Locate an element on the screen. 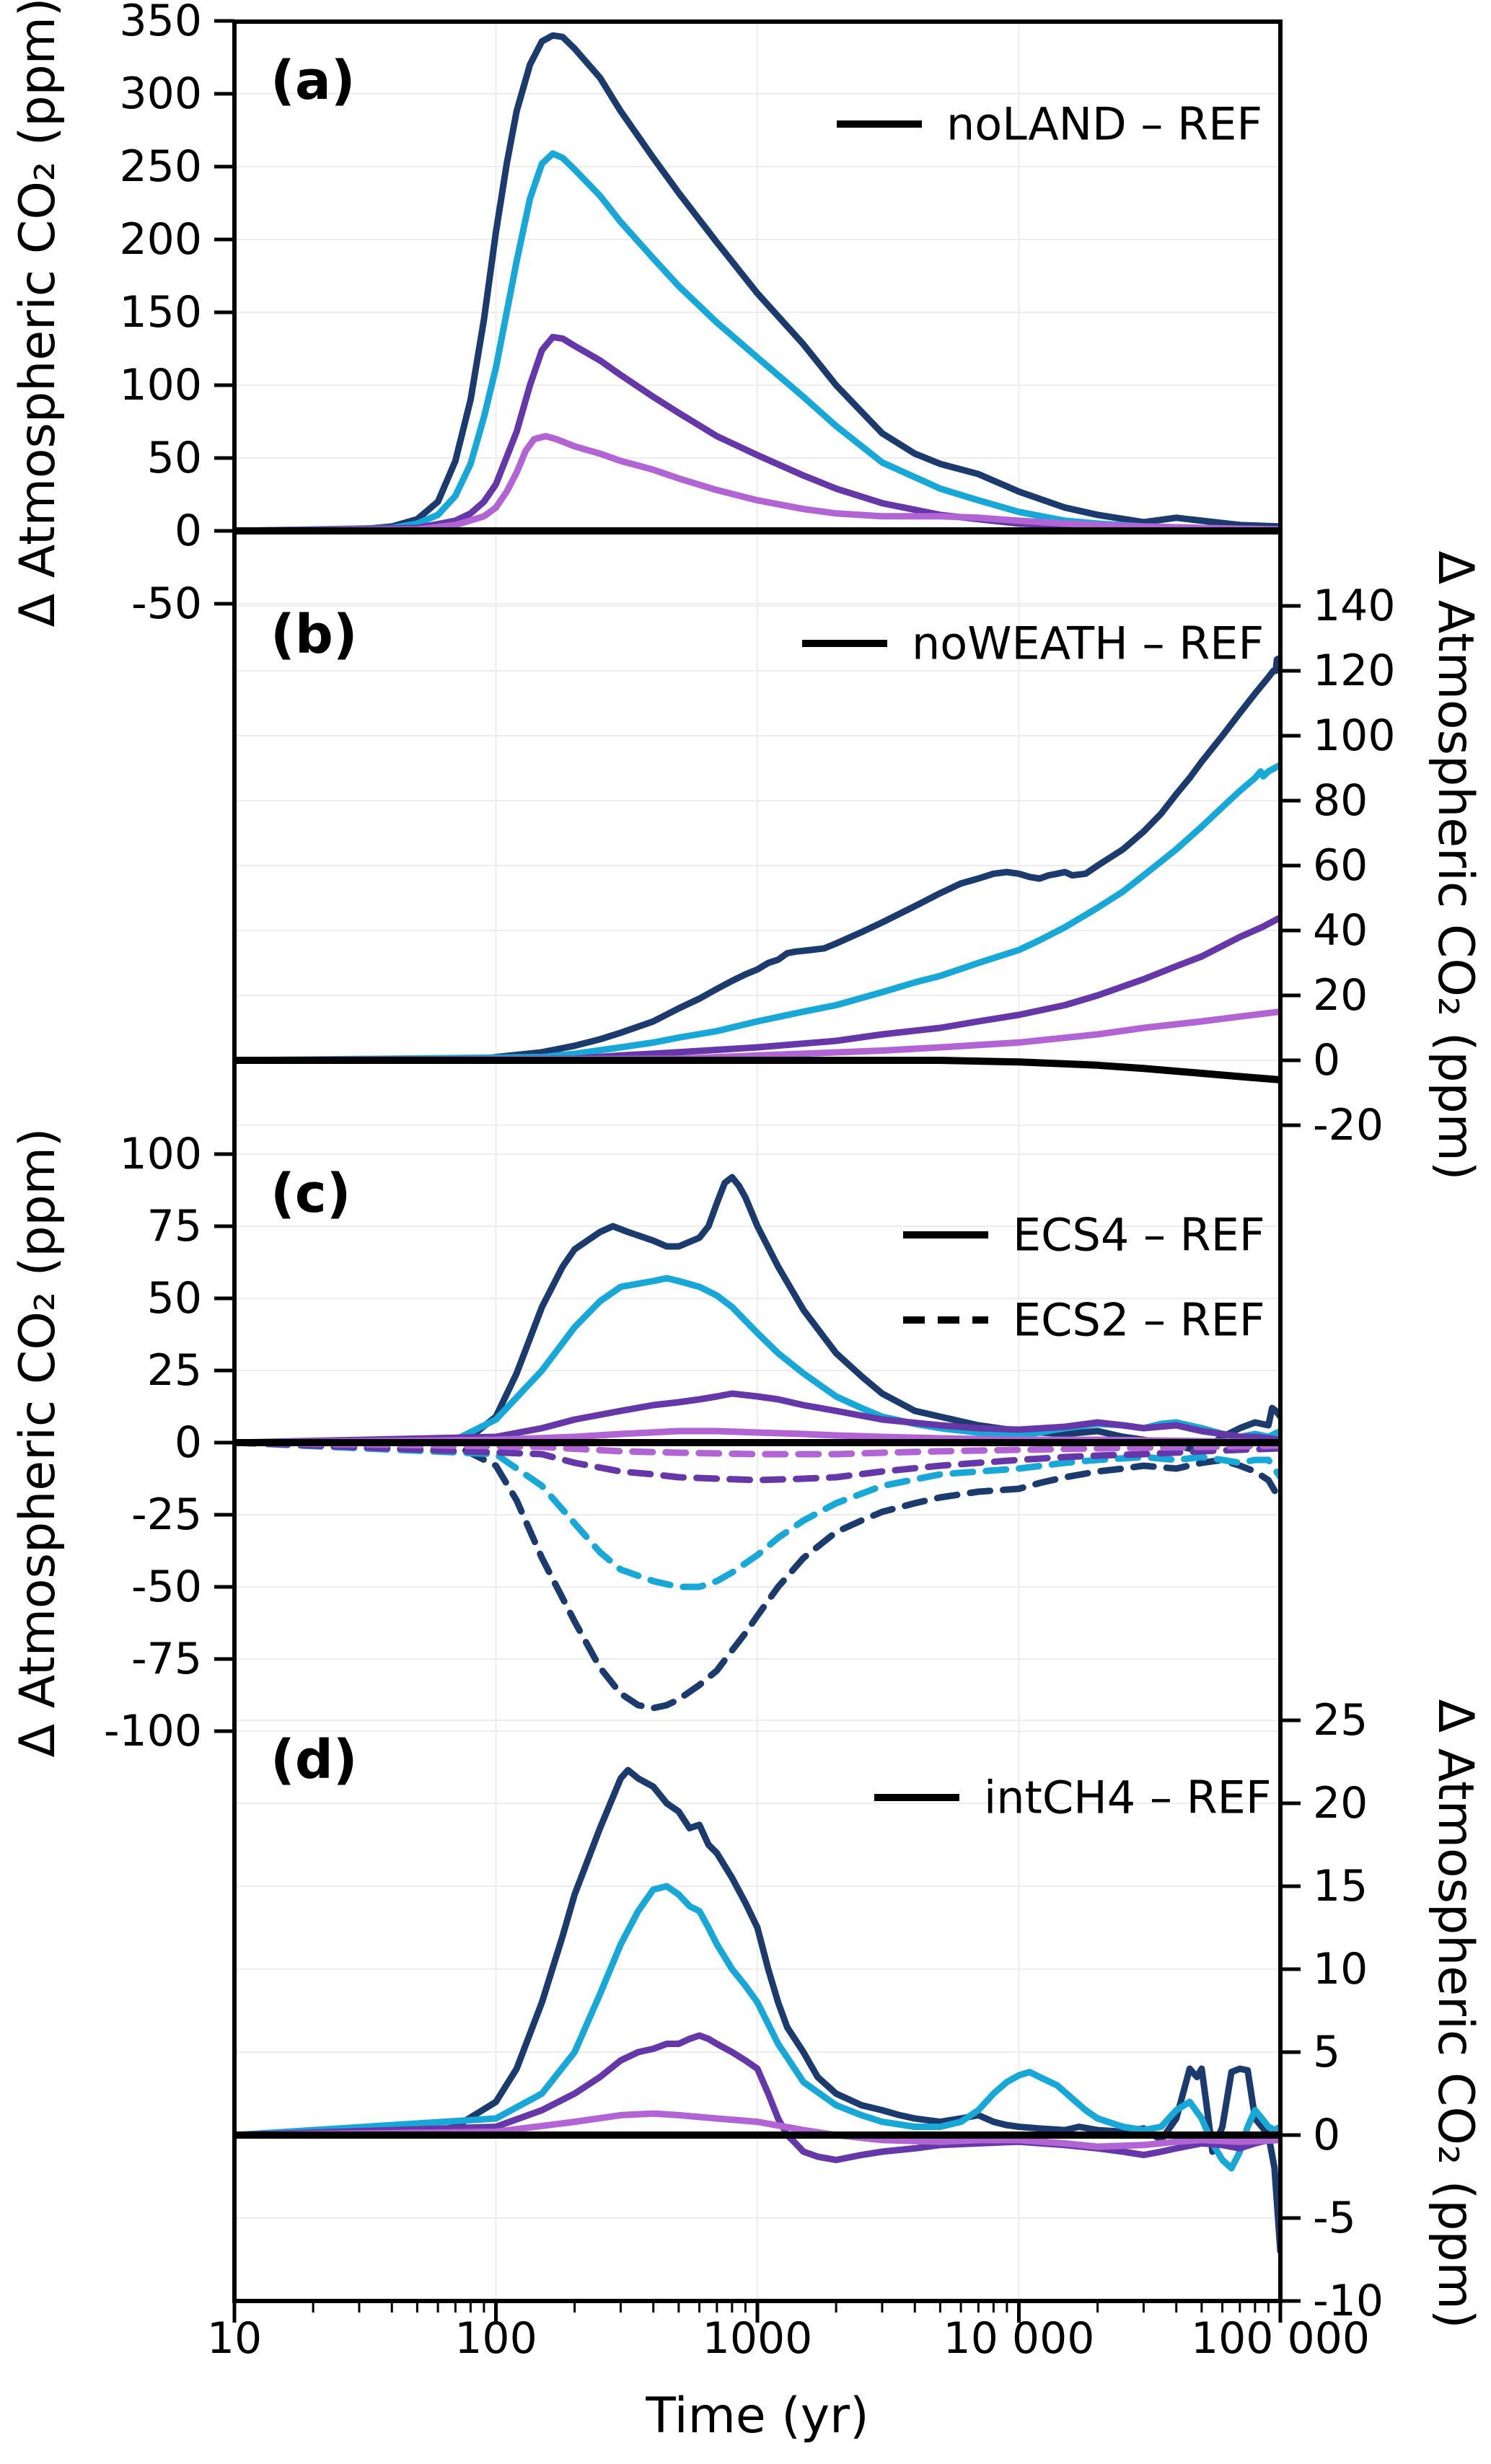  panel-label-c: (c) is located at coordinates (311, 1194).